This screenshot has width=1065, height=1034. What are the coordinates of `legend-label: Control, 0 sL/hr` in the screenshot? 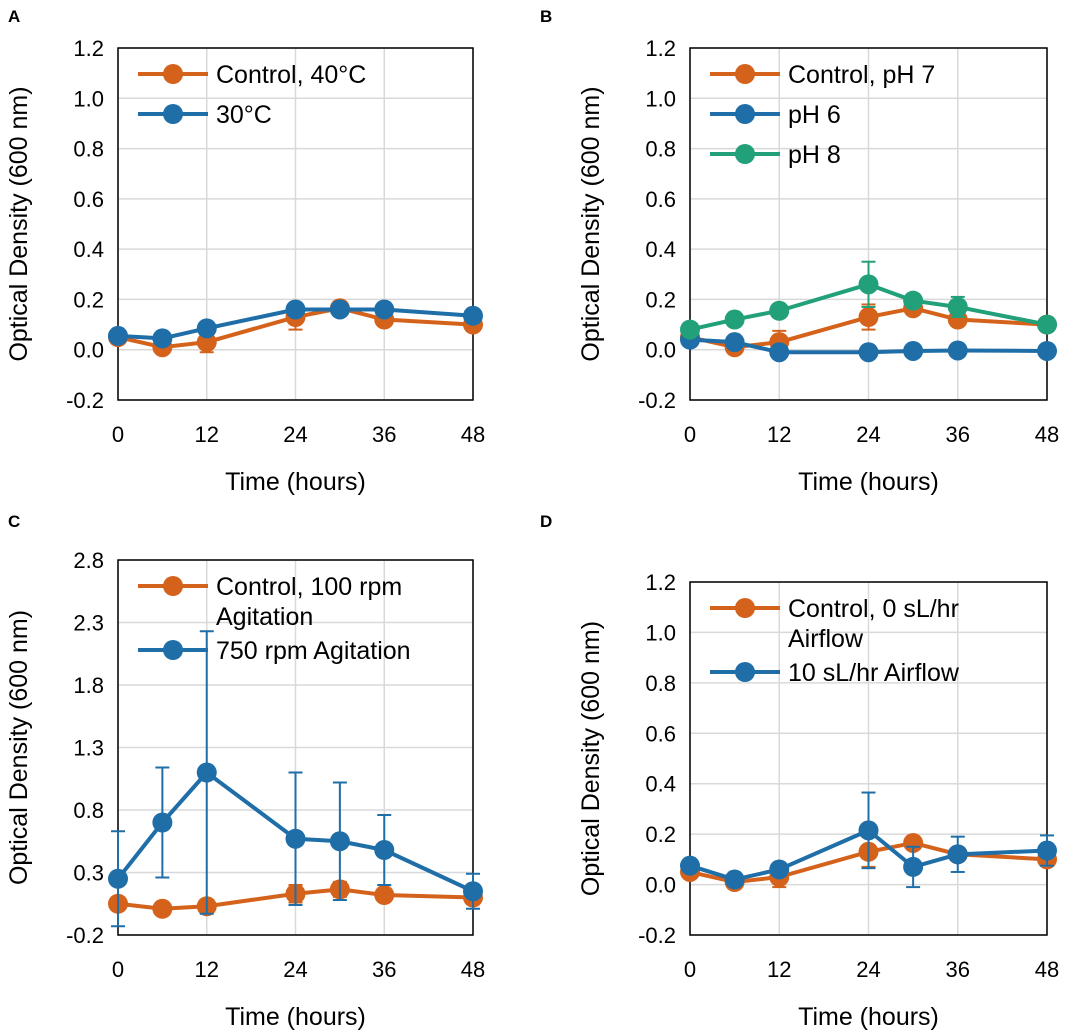 It's located at (873, 609).